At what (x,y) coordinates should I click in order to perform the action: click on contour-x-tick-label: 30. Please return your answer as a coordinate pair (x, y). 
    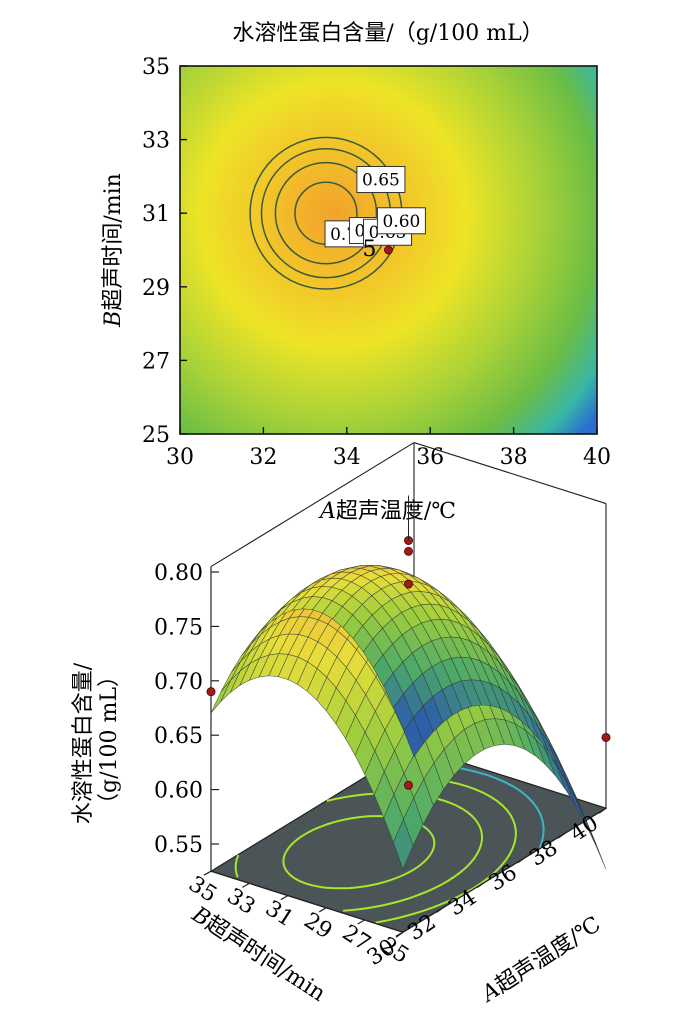
    Looking at the image, I should click on (180, 457).